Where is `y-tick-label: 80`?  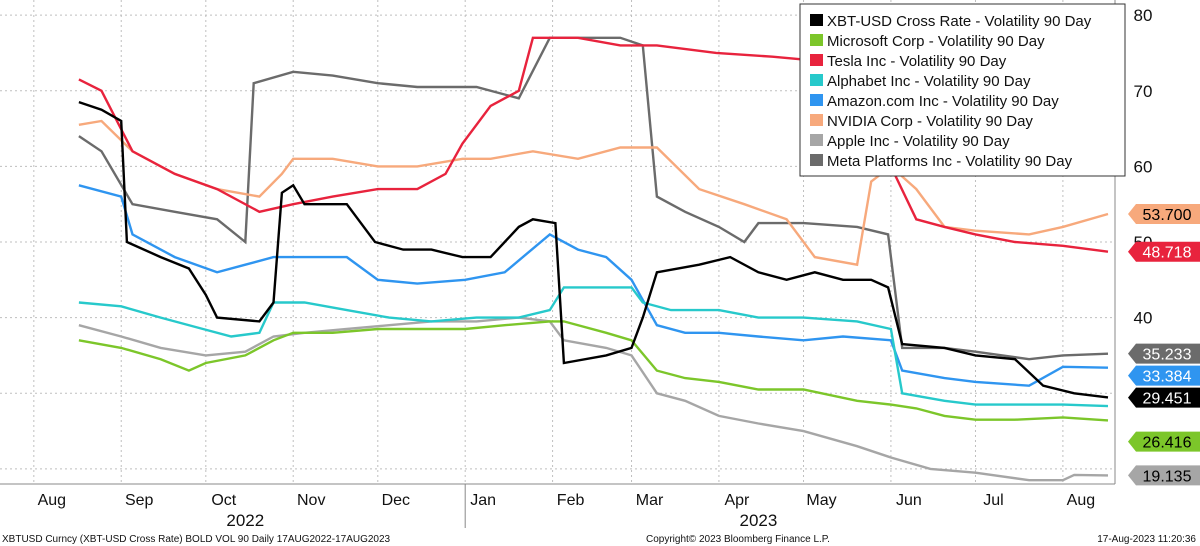 y-tick-label: 80 is located at coordinates (1143, 15).